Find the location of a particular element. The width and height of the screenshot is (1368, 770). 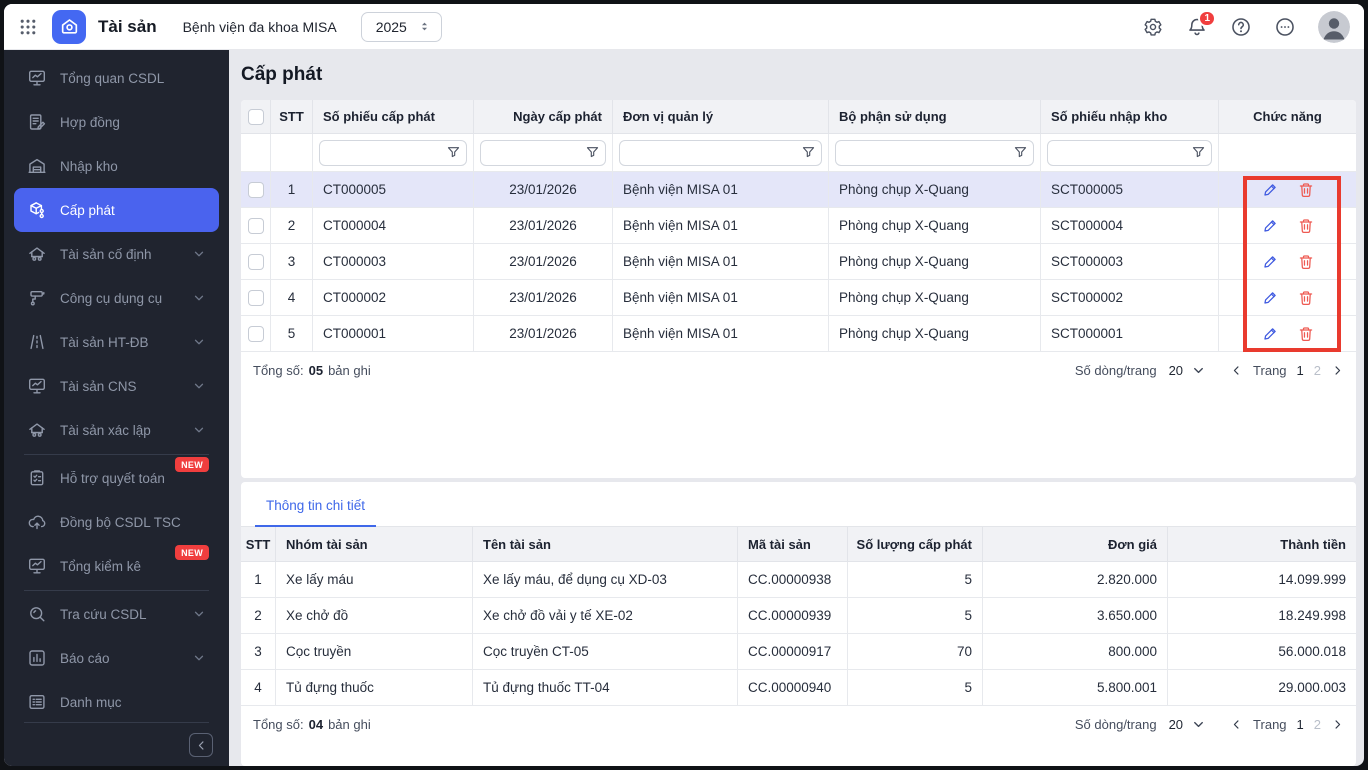

chevron-left-icon is located at coordinates (201, 745).